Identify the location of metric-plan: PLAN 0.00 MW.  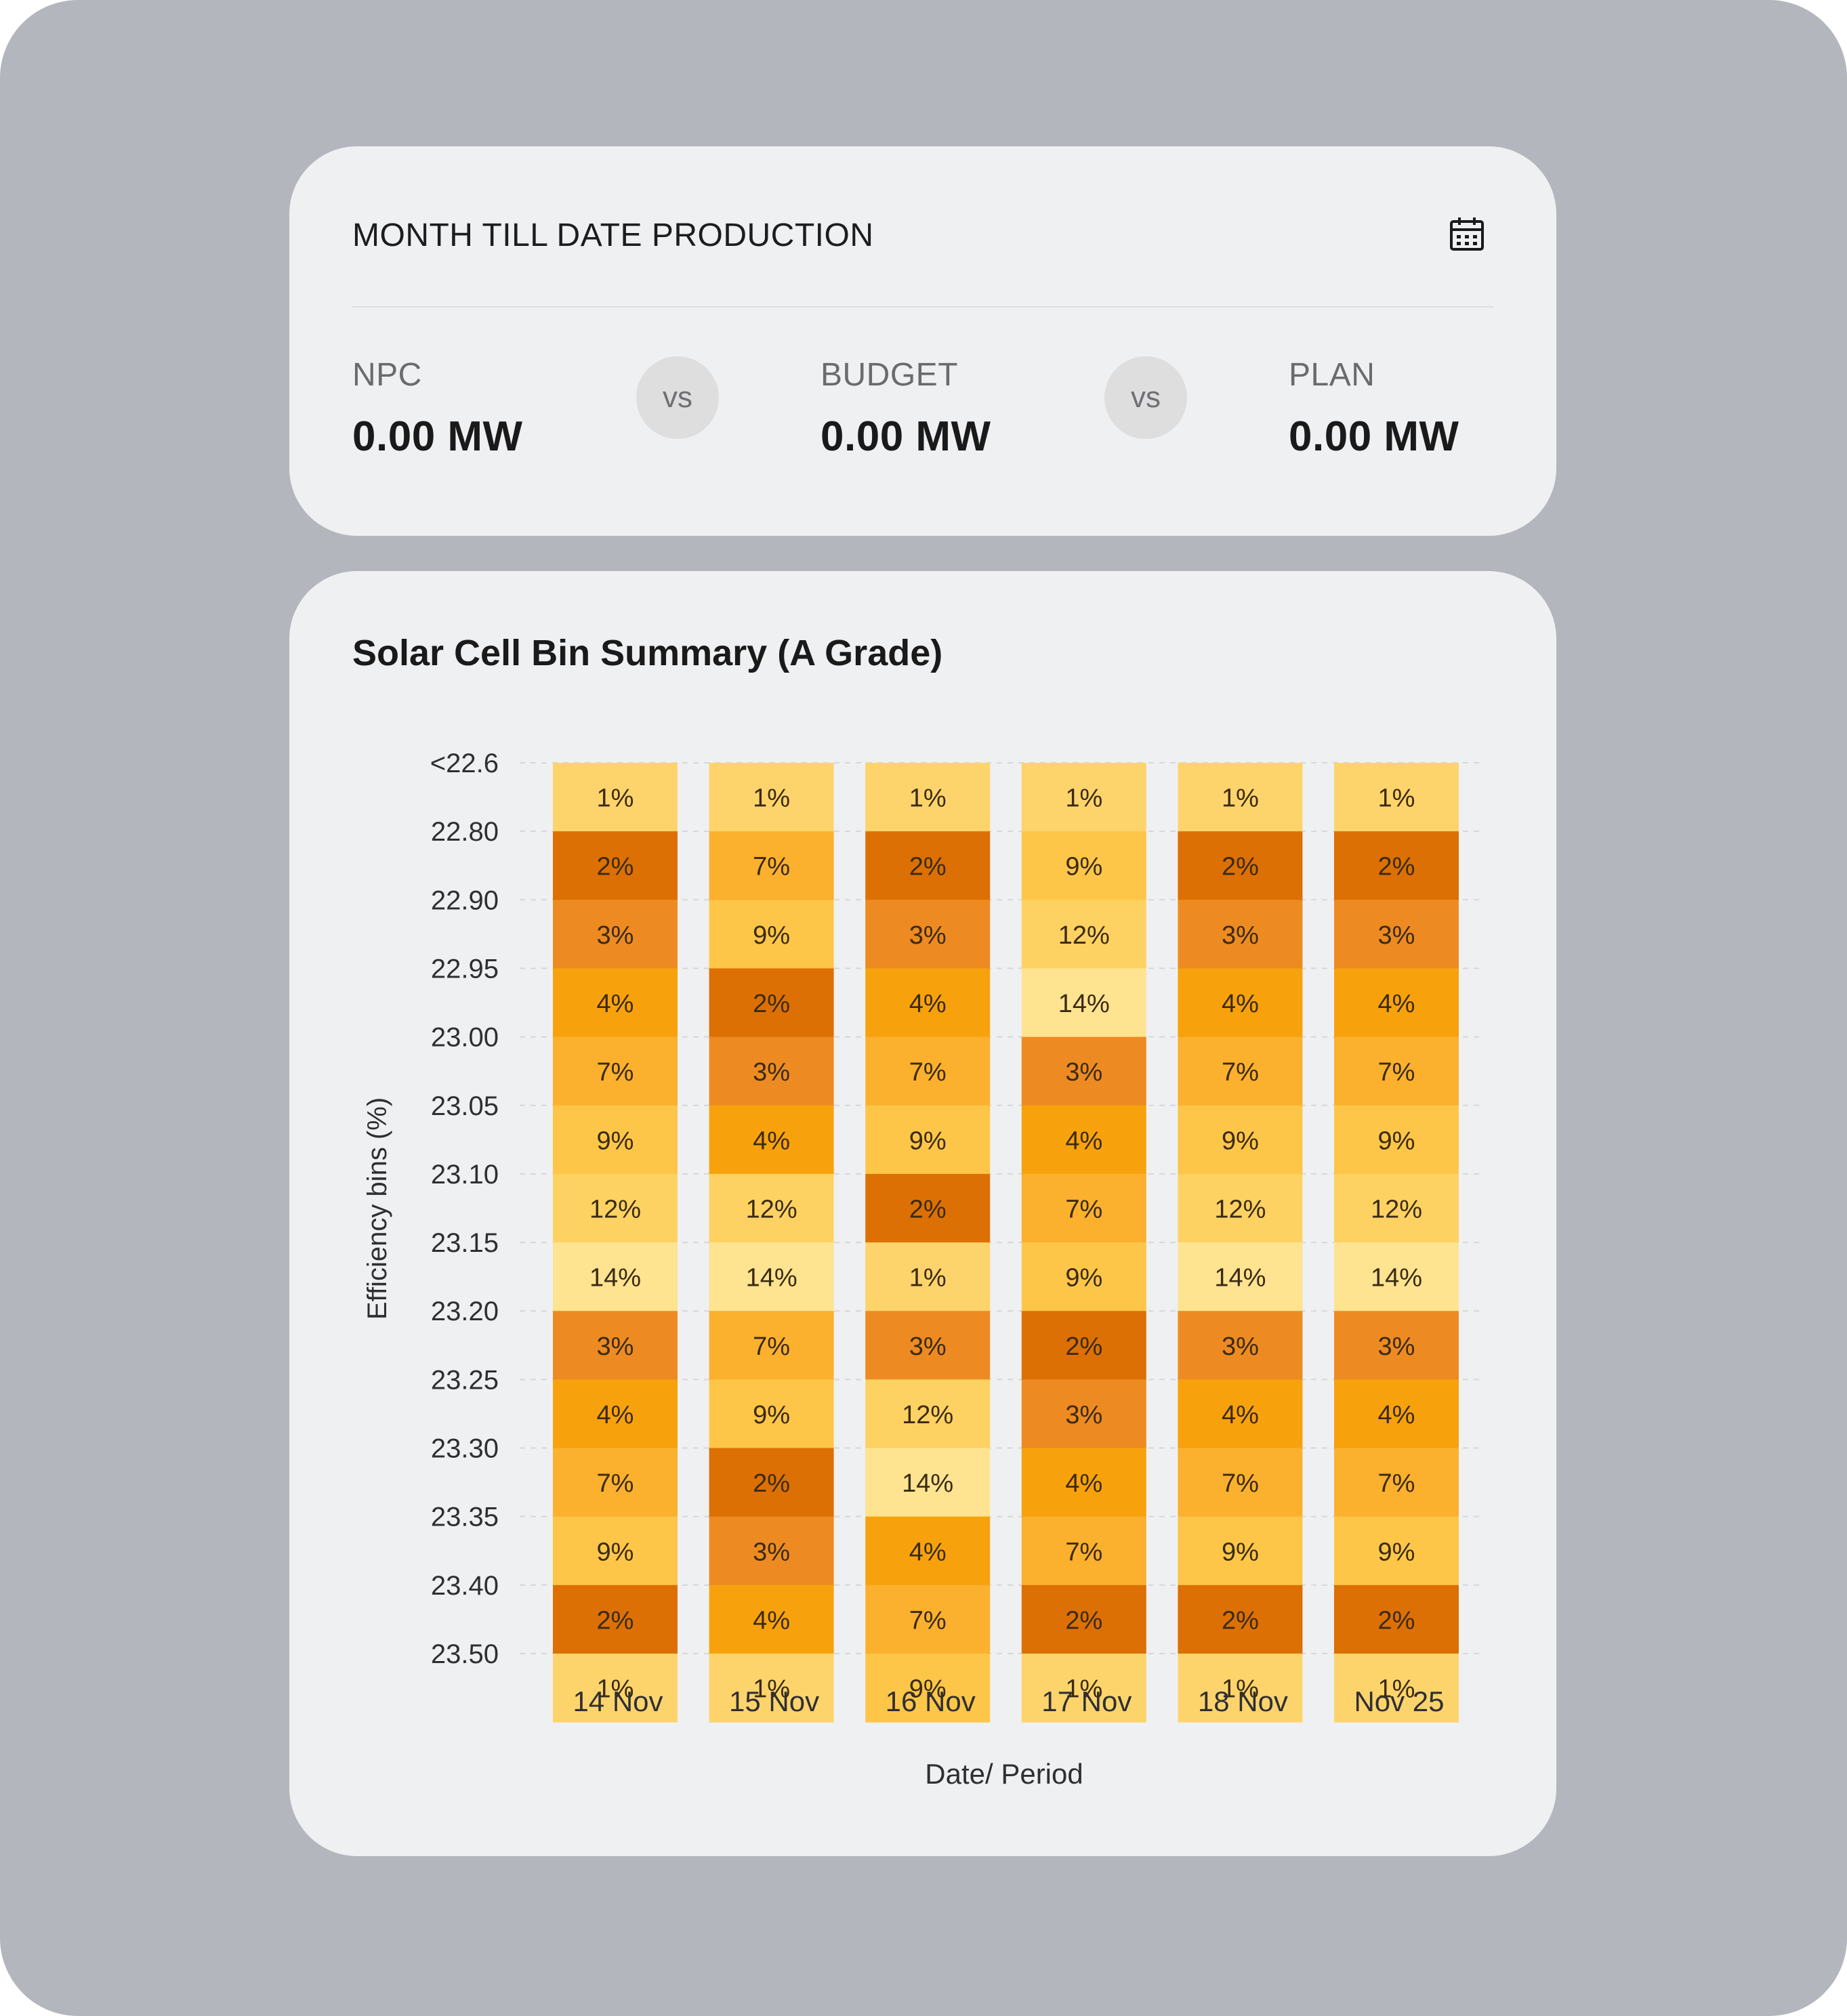
(1374, 408).